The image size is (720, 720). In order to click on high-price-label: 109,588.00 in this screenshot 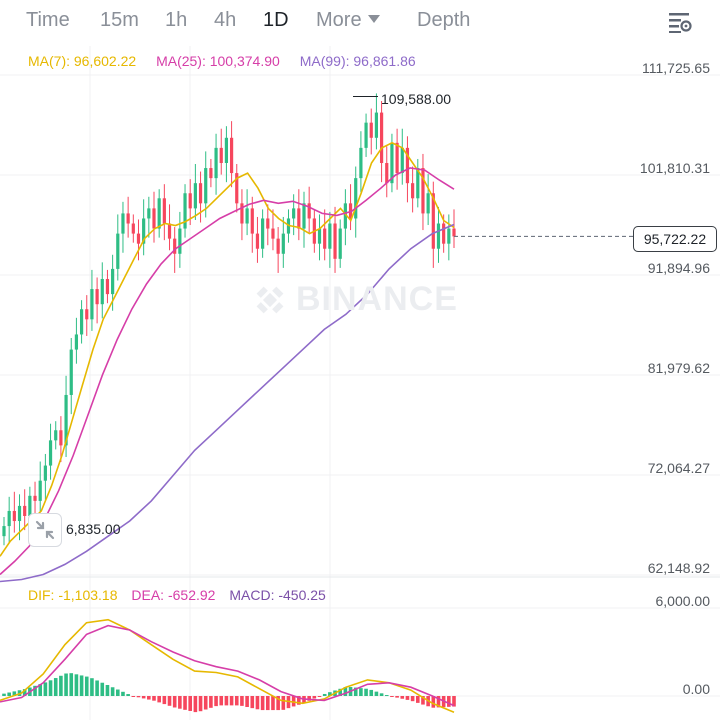, I will do `click(416, 99)`.